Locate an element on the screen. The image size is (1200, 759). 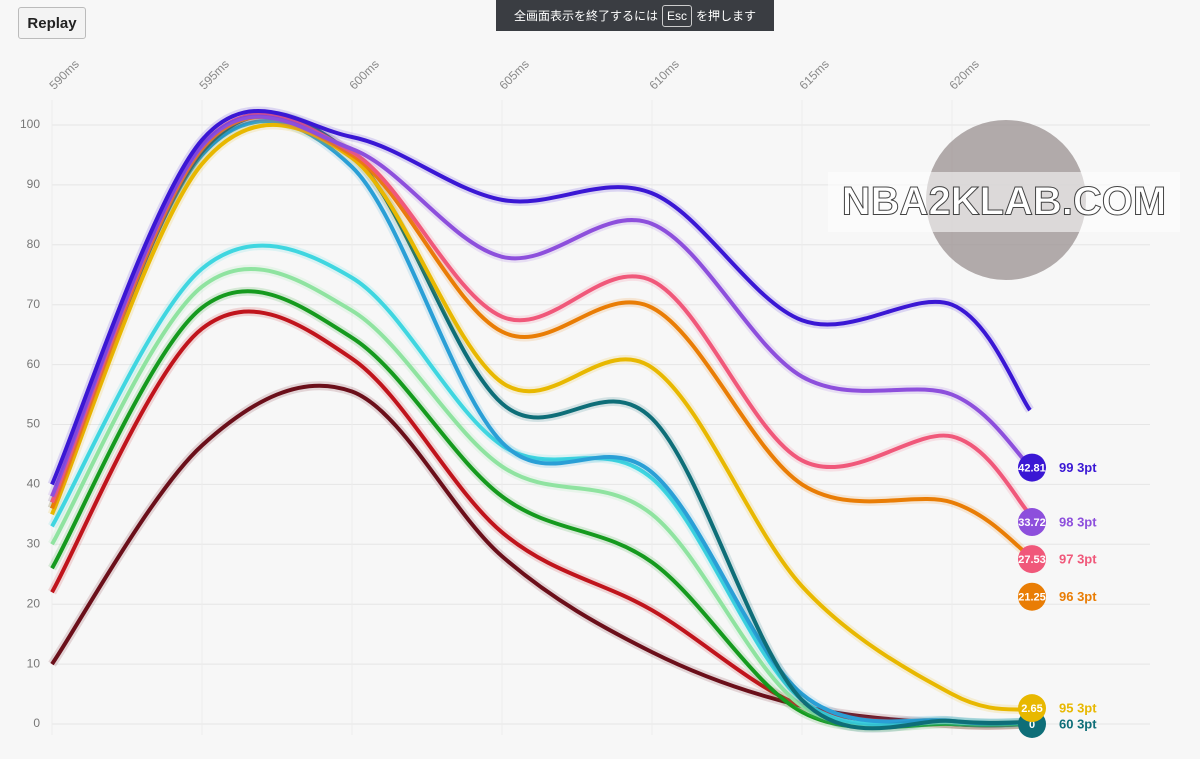
y-tick-label: 0 is located at coordinates (36, 723).